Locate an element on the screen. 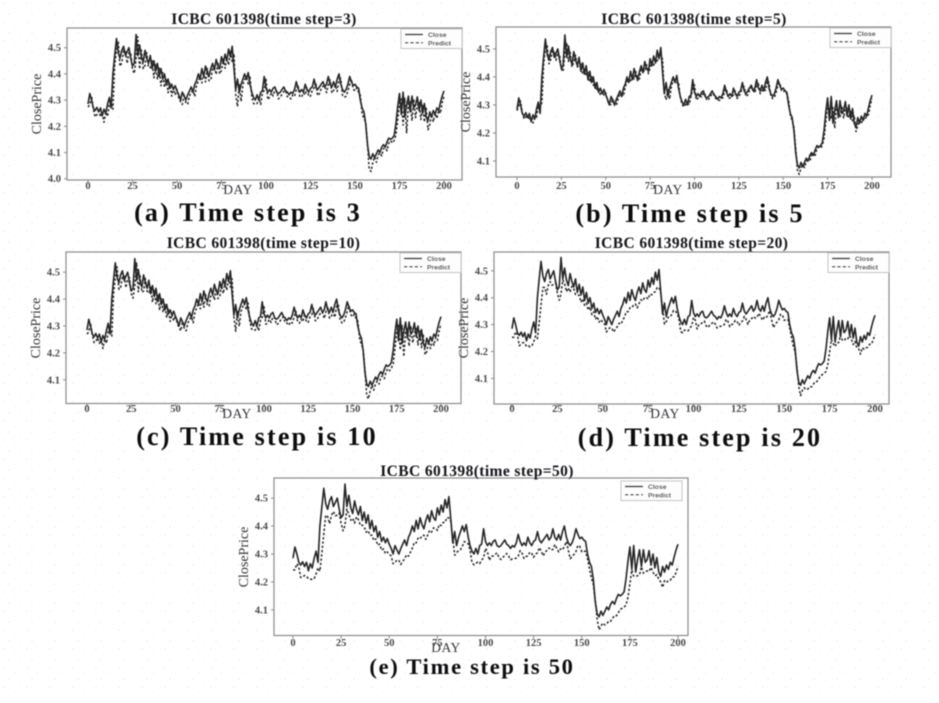 The width and height of the screenshot is (939, 703). svg-text: ICBC 601398(time step=3) is located at coordinates (263, 19).